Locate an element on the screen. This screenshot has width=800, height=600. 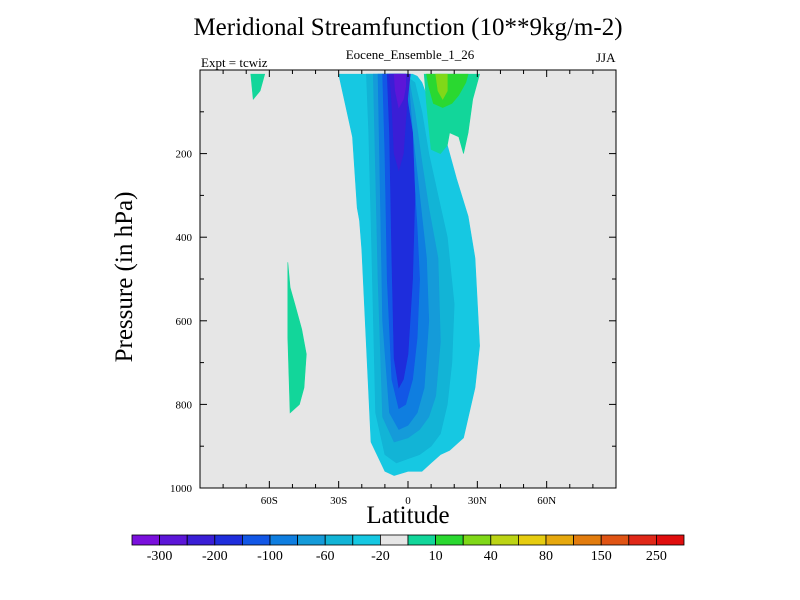
colorbar-label: -60 is located at coordinates (325, 556).